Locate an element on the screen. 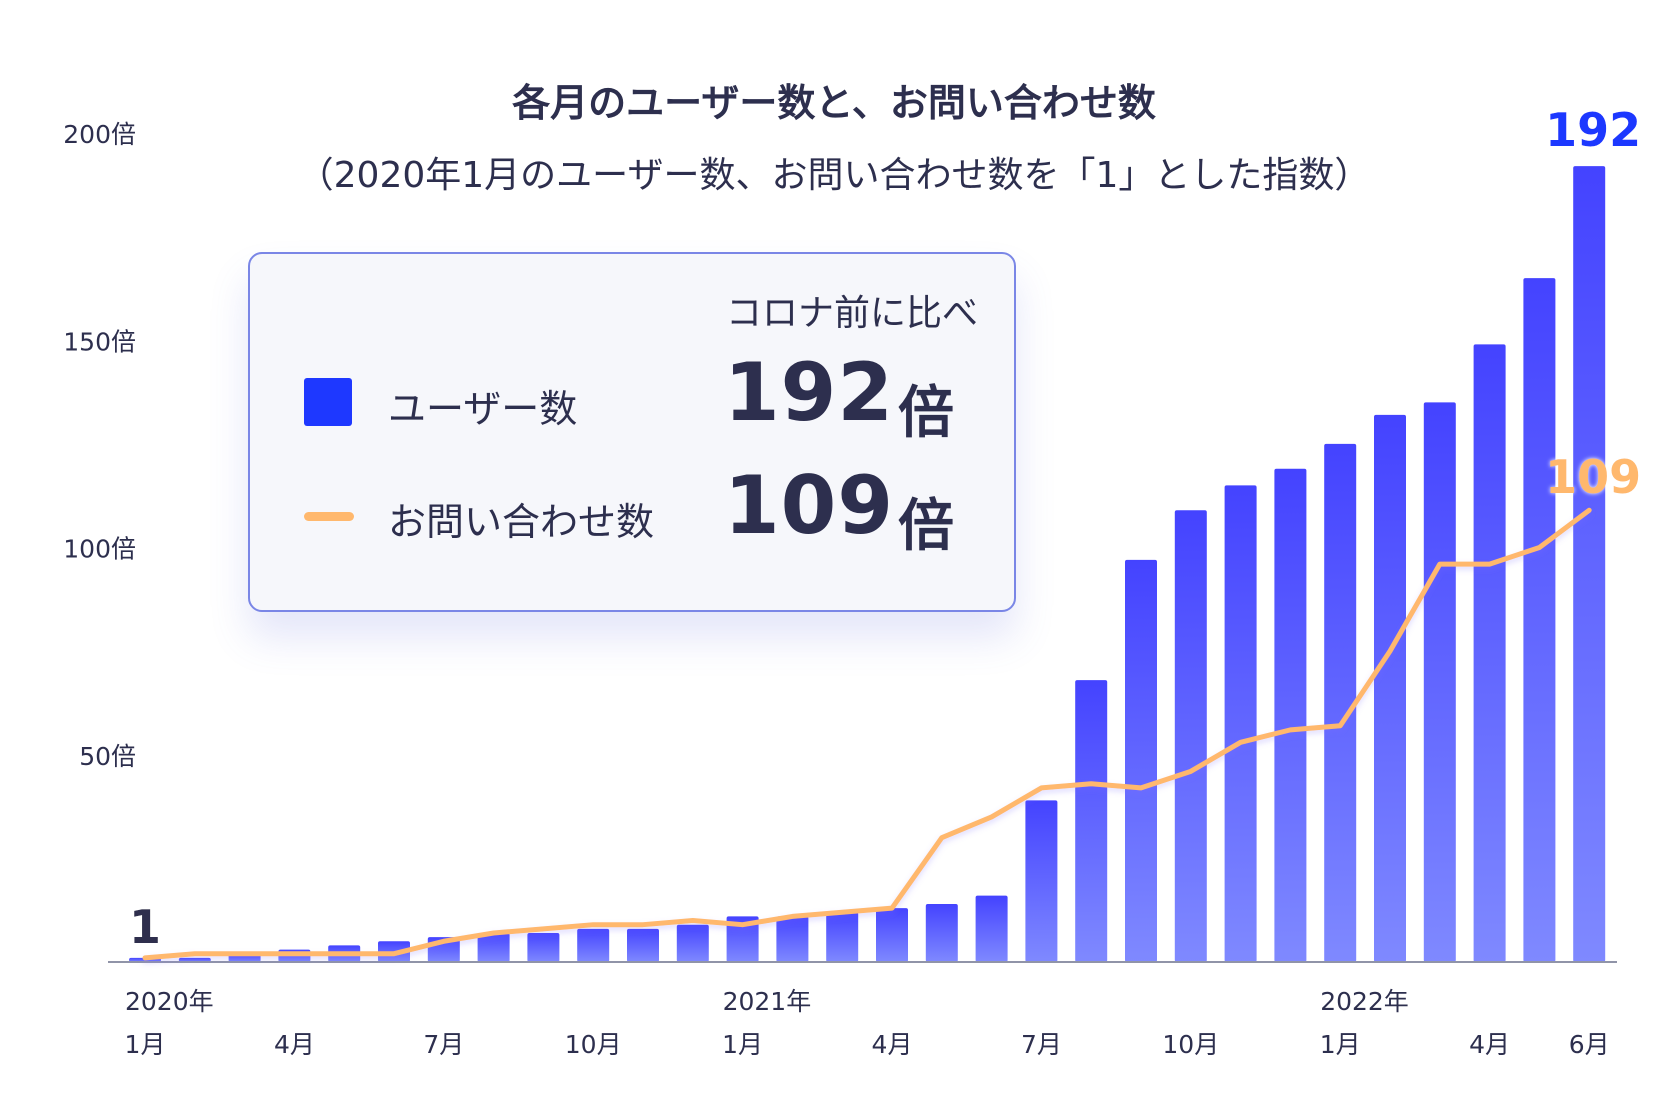 The width and height of the screenshot is (1668, 1102). users-value: 192 is located at coordinates (809, 392).